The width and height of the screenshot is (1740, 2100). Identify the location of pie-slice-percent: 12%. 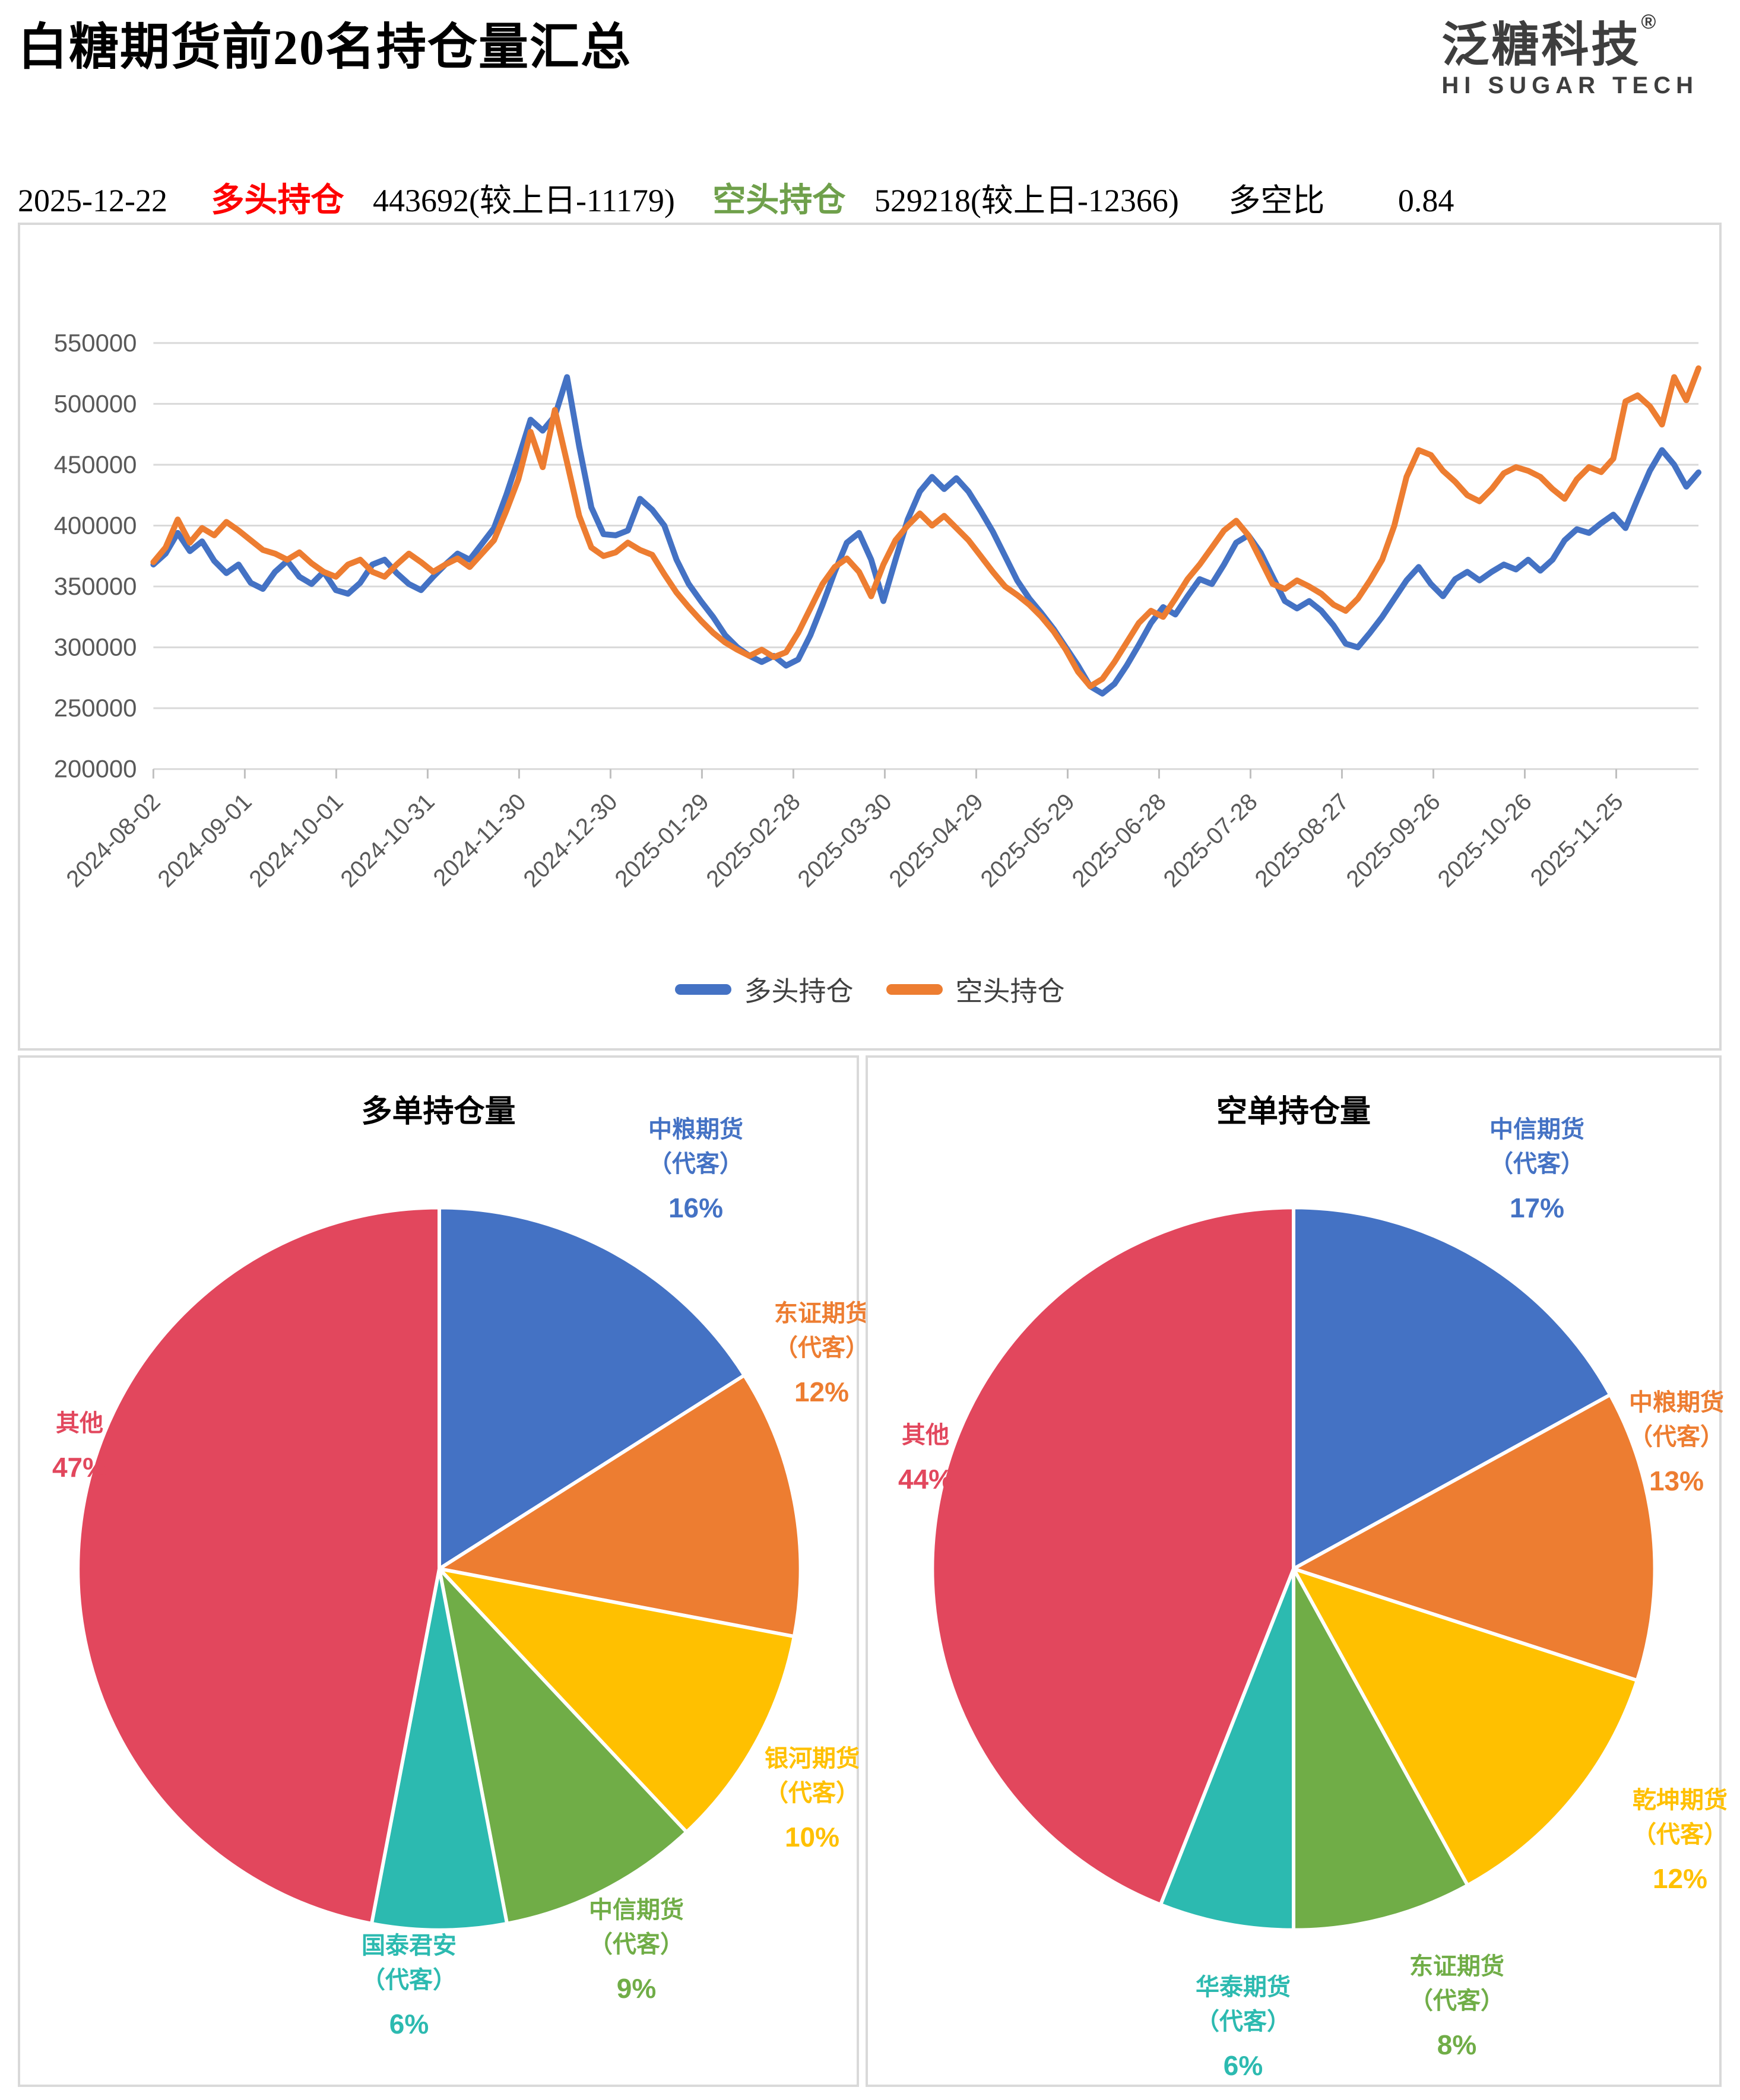
(822, 1391).